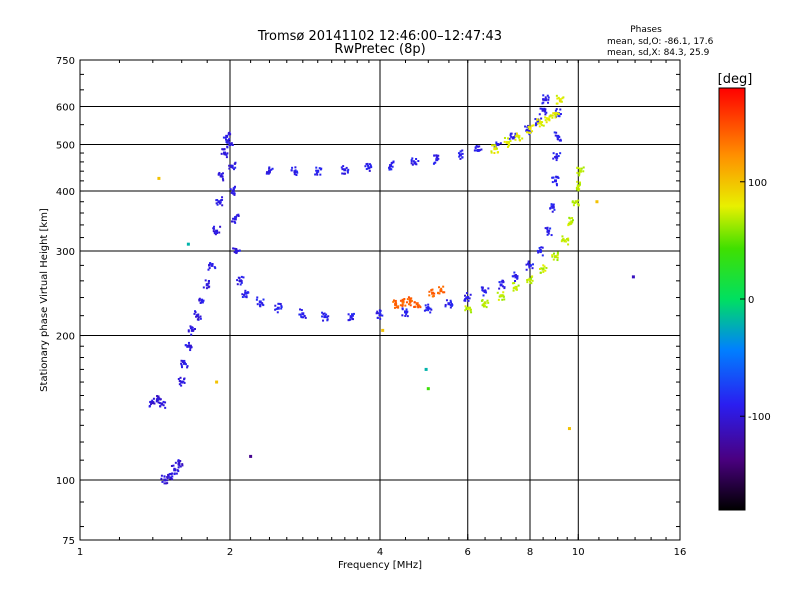 The height and width of the screenshot is (604, 800). What do you see at coordinates (380, 565) in the screenshot?
I see `x-axis-label: Frequency [MHz]` at bounding box center [380, 565].